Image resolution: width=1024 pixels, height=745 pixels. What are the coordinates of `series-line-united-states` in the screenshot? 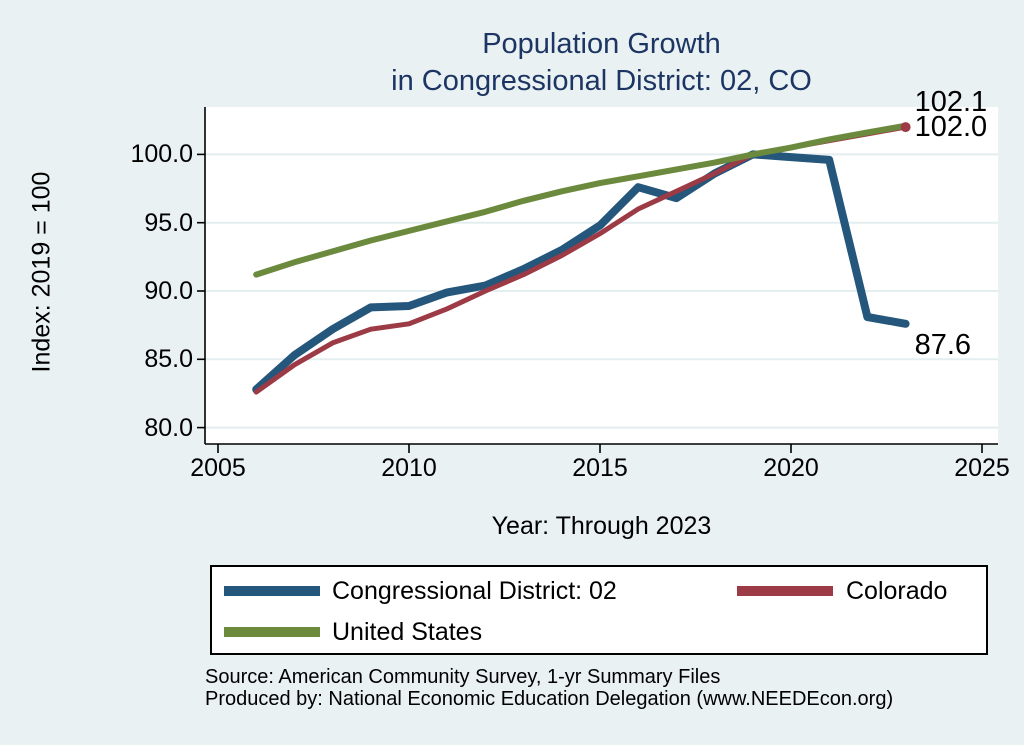 It's located at (581, 200).